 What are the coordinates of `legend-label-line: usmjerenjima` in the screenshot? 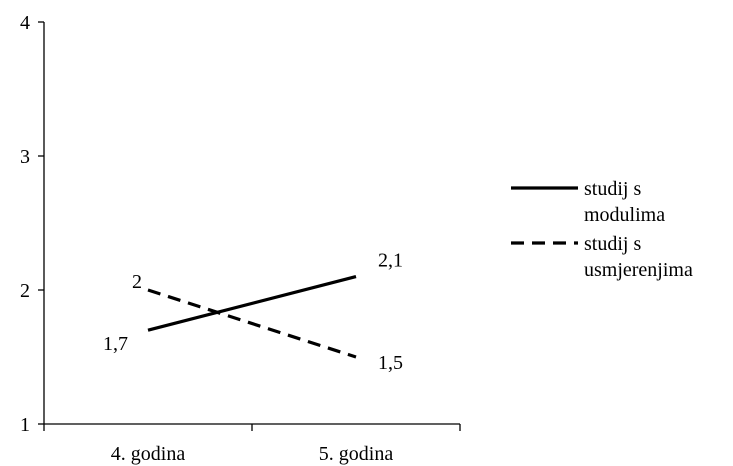 It's located at (638, 270).